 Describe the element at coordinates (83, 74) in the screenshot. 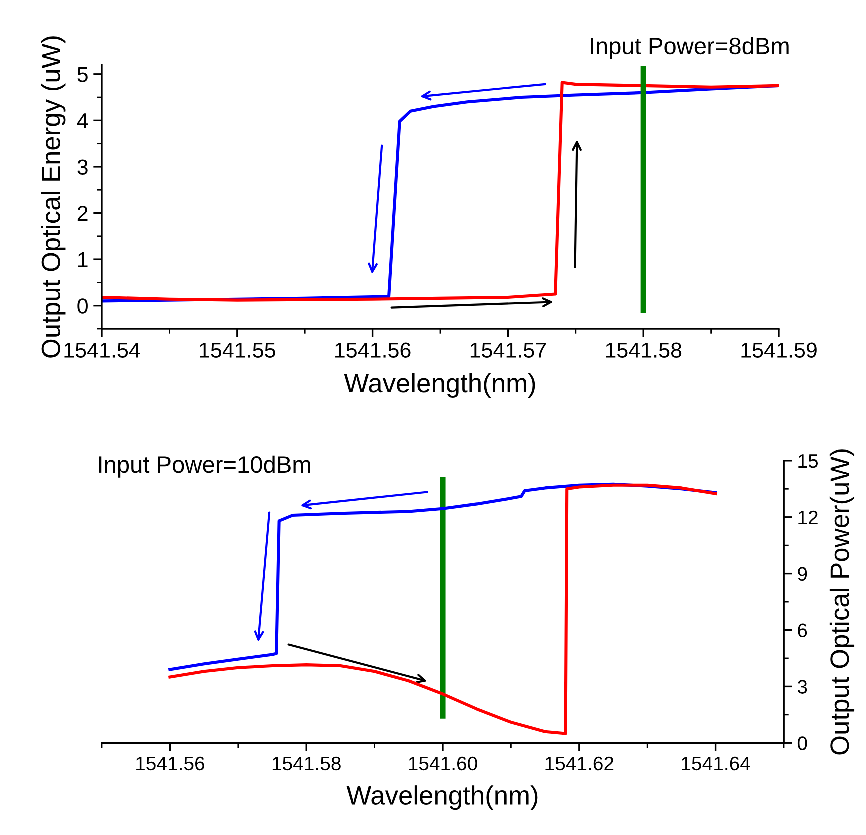

I see `y-tick-label: 5` at that location.